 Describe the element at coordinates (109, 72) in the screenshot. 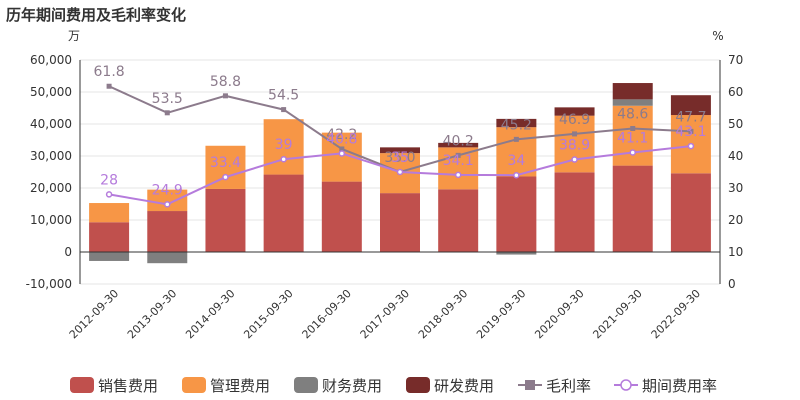

I see `data-label: 61.8` at that location.